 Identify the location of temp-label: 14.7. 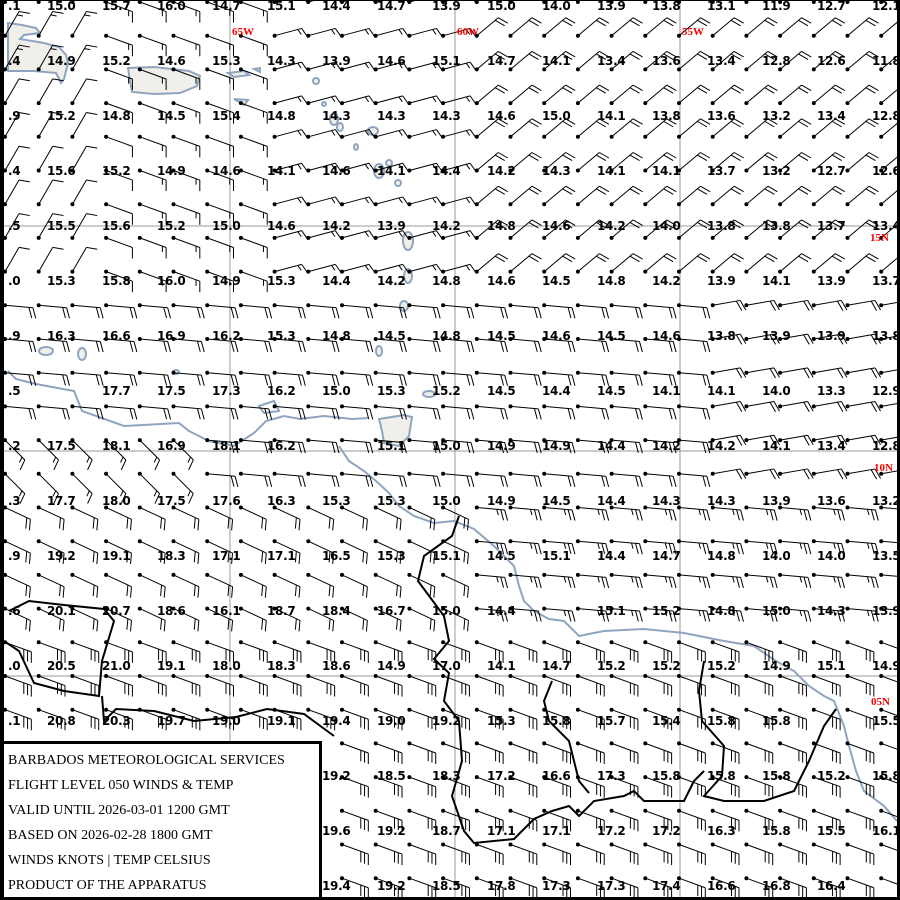
(226, 6).